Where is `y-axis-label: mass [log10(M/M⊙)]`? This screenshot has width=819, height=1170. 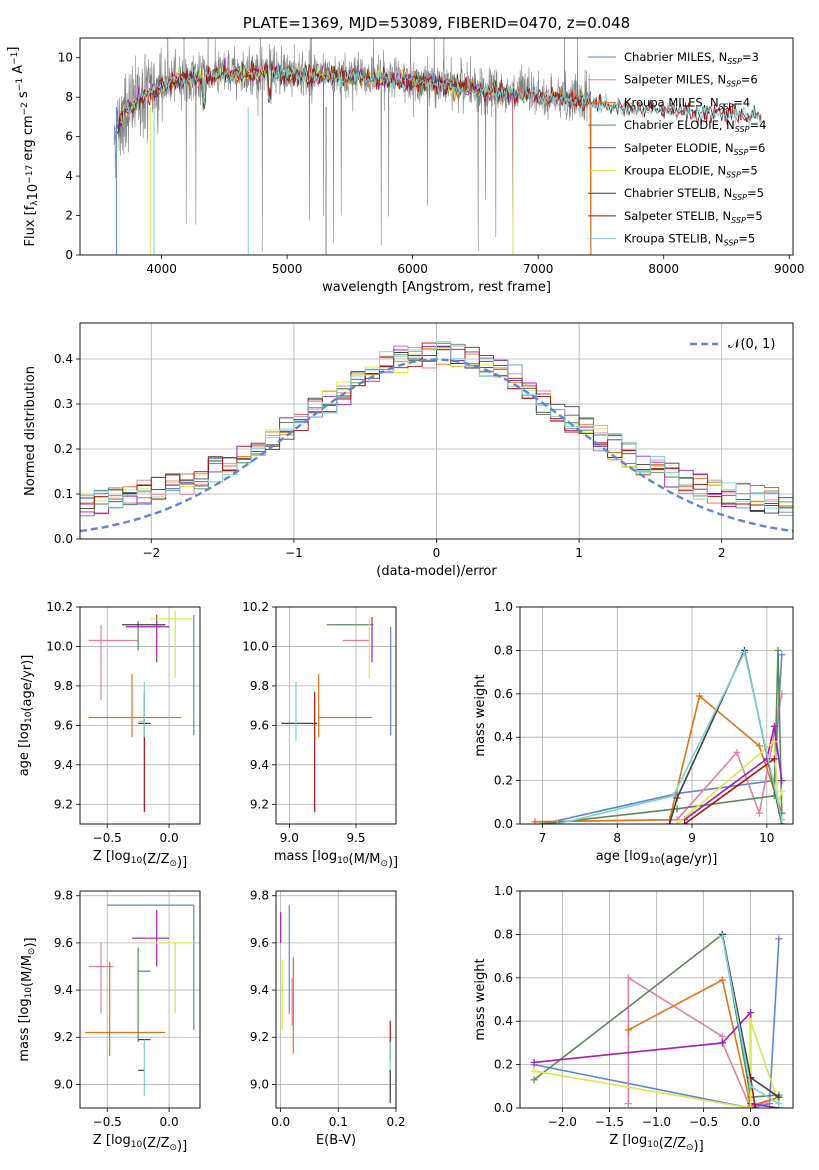 y-axis-label: mass [log10(M/M⊙)] is located at coordinates (27, 999).